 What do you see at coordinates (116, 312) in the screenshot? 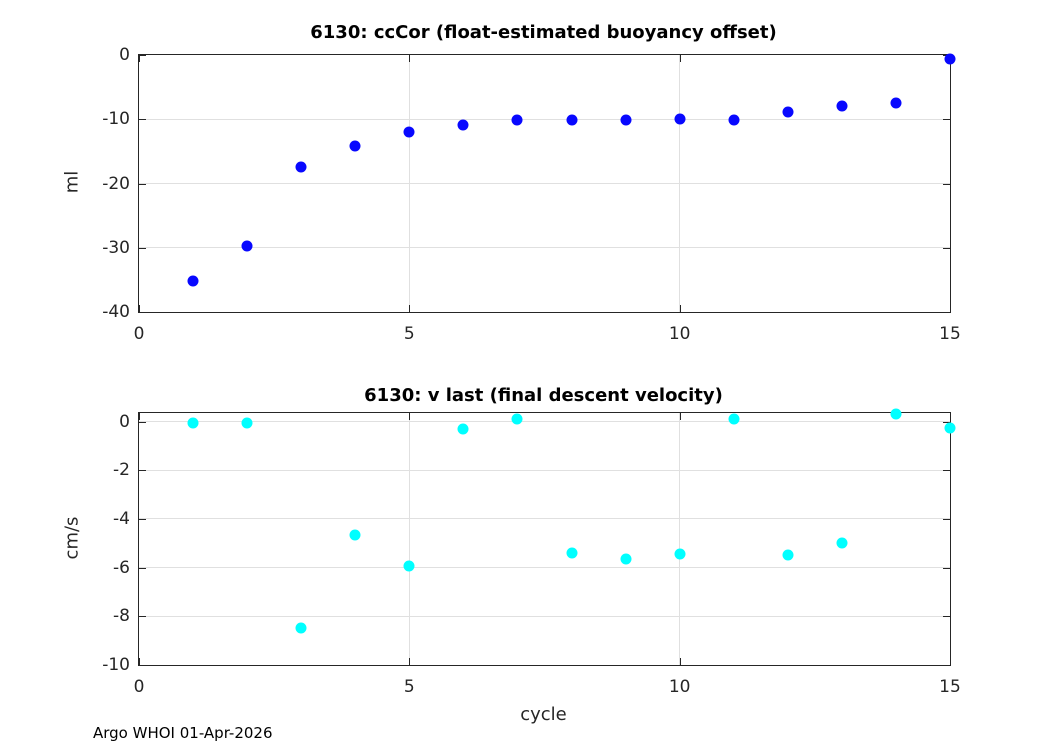
I see `y-tick-label: -40` at bounding box center [116, 312].